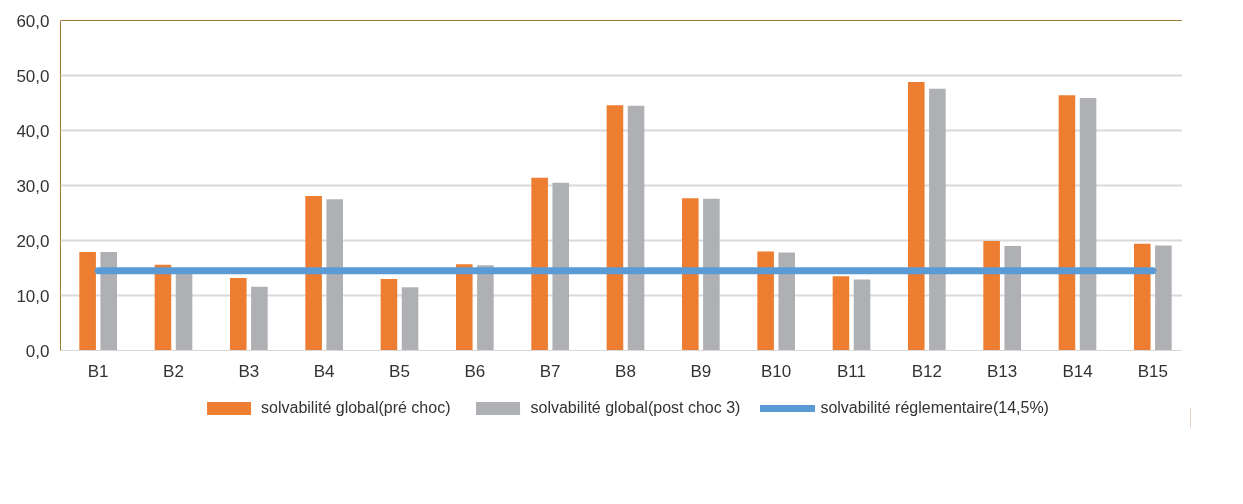 The image size is (1243, 504). What do you see at coordinates (33, 131) in the screenshot?
I see `y-tick-label: 40,0` at bounding box center [33, 131].